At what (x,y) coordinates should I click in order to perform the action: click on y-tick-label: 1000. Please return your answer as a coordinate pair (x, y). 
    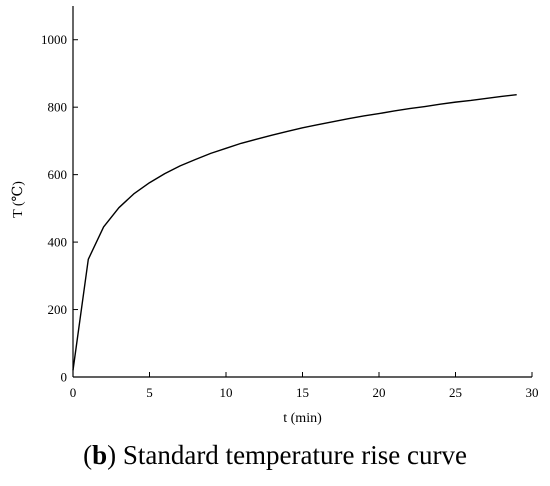
    Looking at the image, I should click on (54, 39).